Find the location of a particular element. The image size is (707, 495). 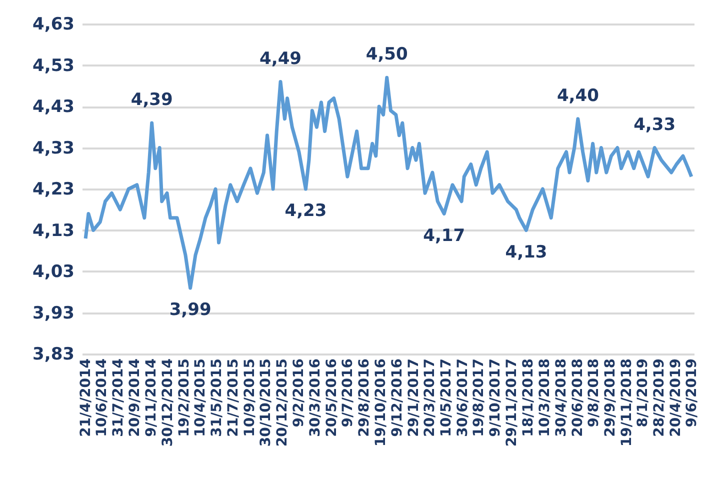

x-tick-label: 29/8/2016 is located at coordinates (364, 397).